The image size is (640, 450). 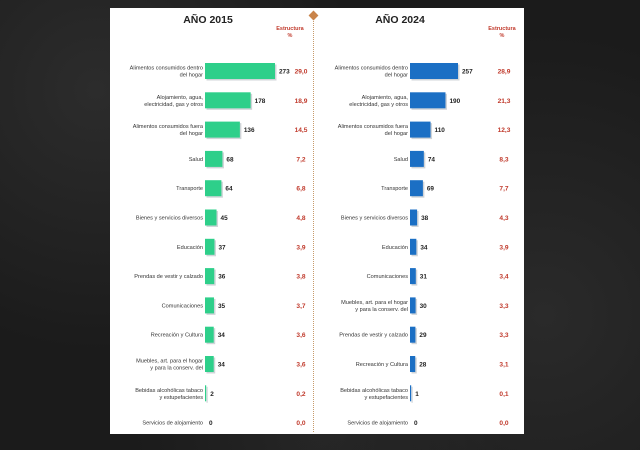 What do you see at coordinates (222, 277) in the screenshot?
I see `value-label-2015: 36` at bounding box center [222, 277].